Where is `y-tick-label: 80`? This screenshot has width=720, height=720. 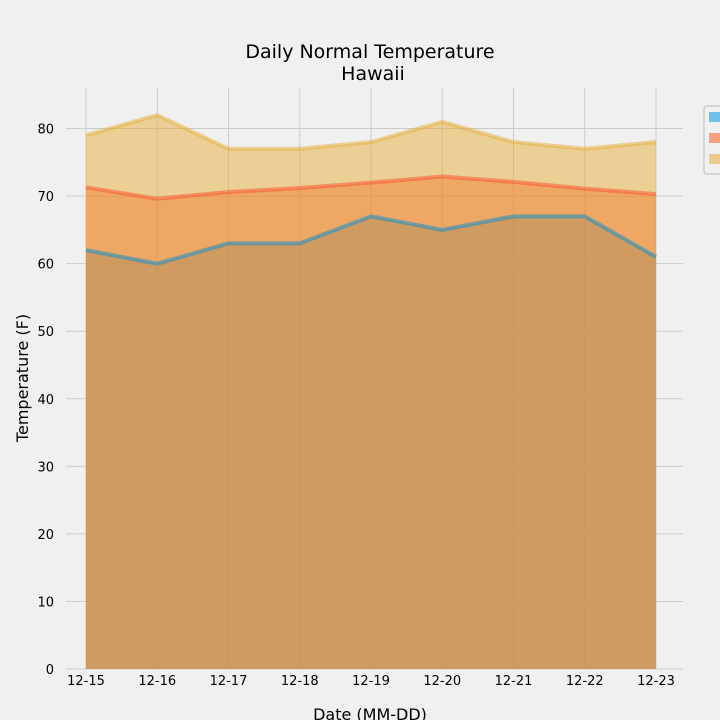
y-tick-label: 80 is located at coordinates (45, 130).